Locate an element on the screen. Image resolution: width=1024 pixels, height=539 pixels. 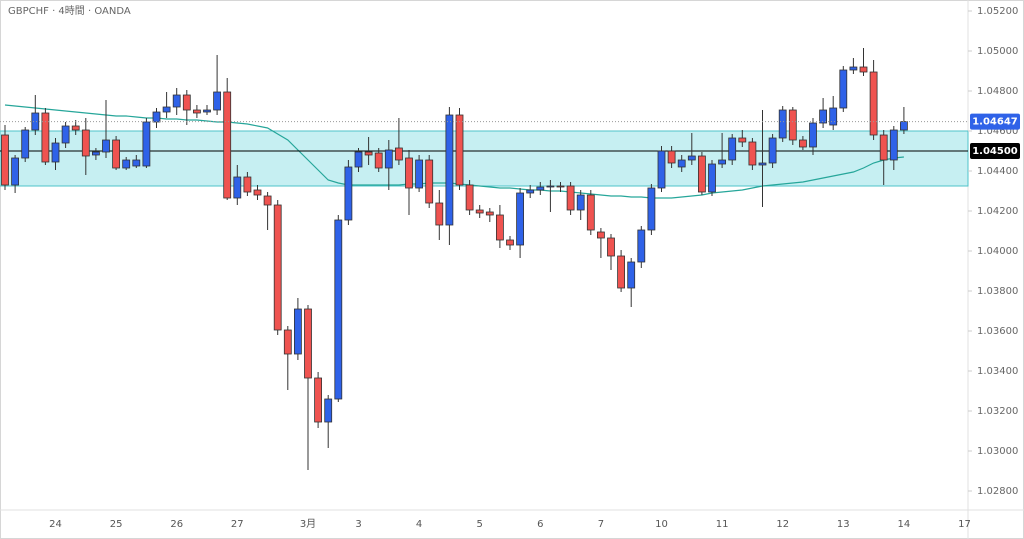
last-price-tag is located at coordinates (995, 121).